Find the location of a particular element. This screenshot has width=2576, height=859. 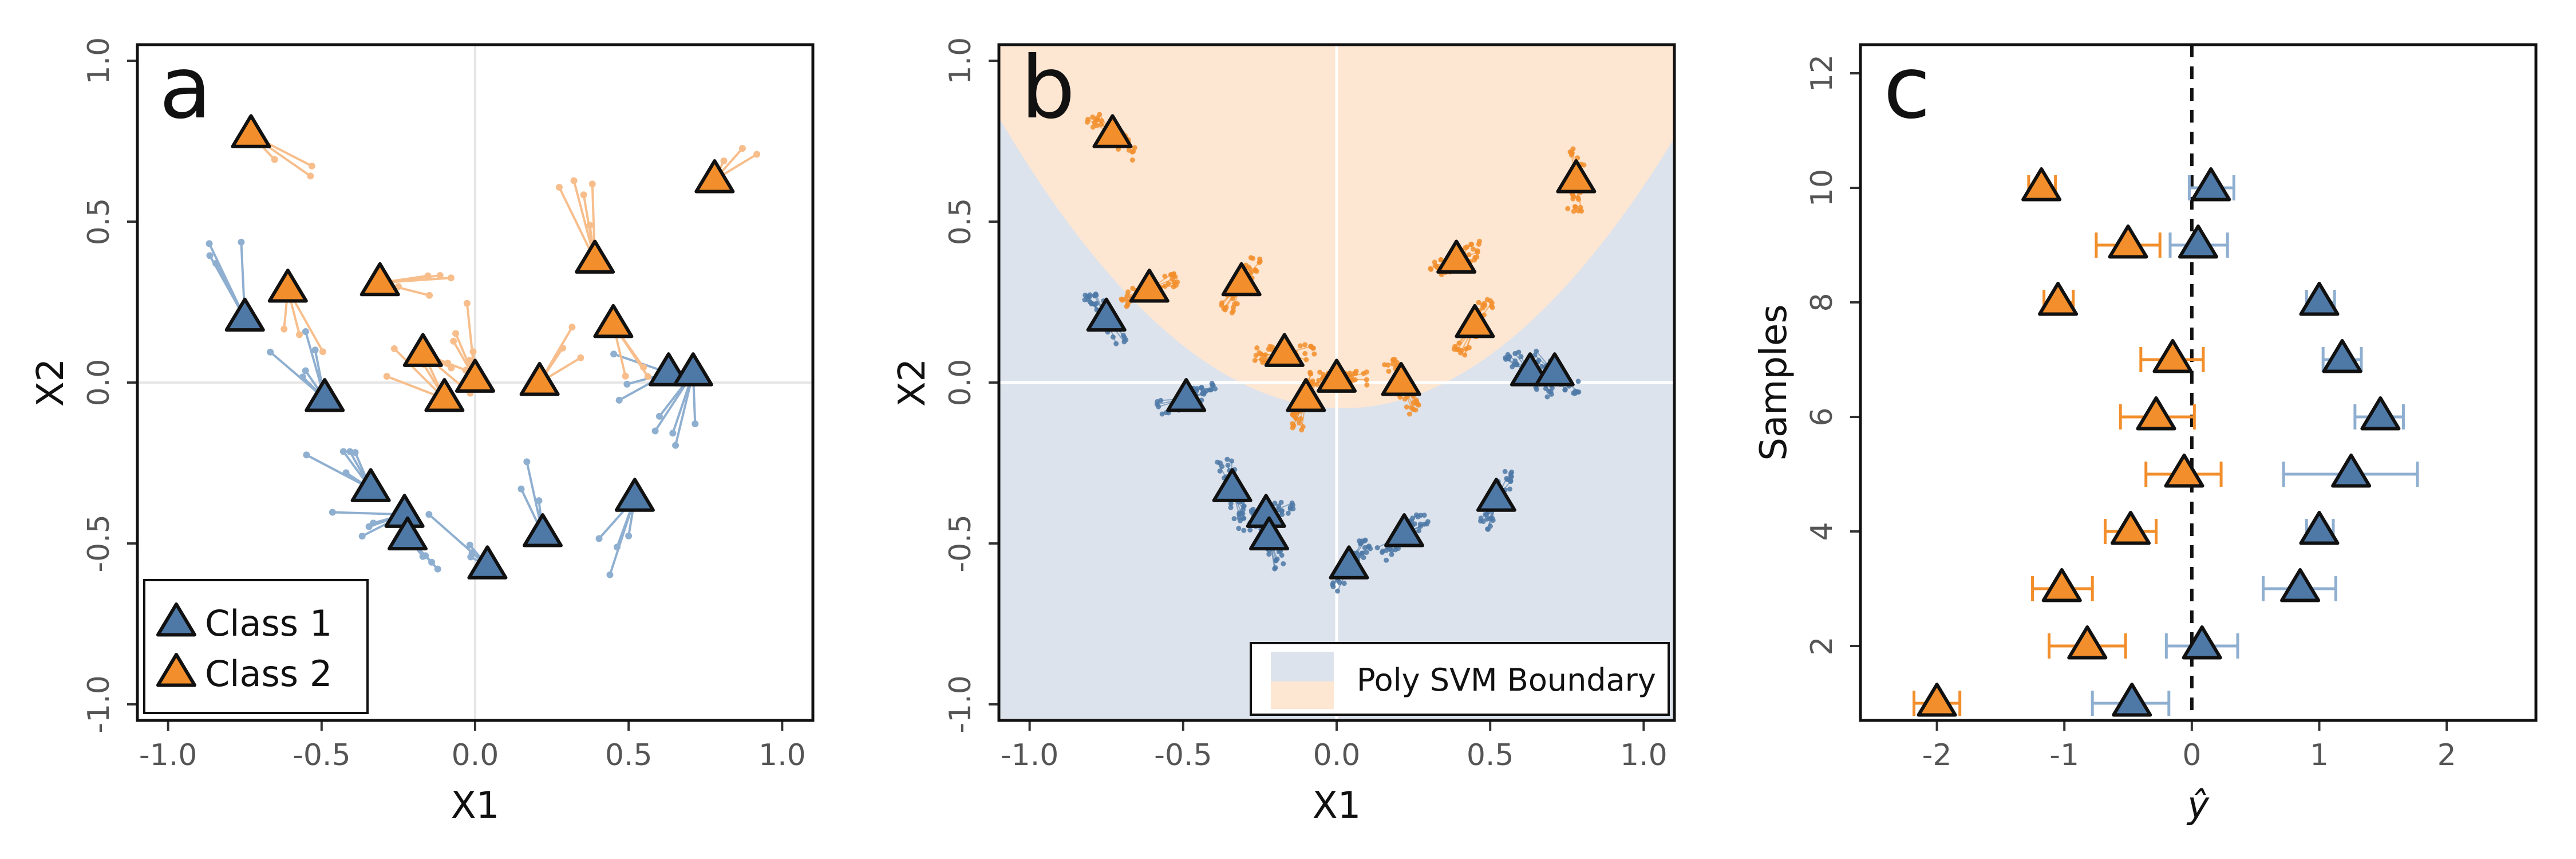

panel-b-legend: Poly SVM Boundary is located at coordinates (1460, 679).